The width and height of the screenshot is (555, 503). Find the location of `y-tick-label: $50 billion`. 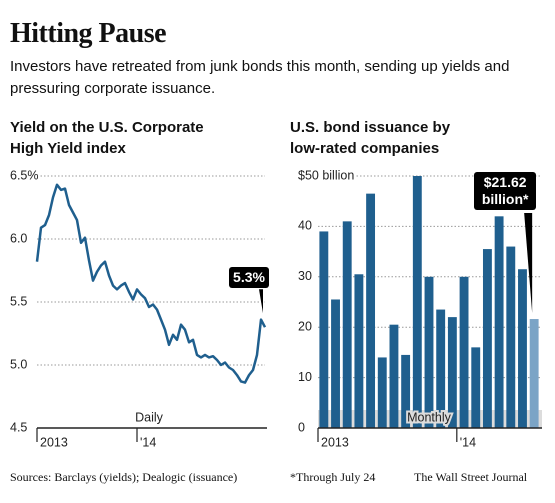

y-tick-label: $50 billion is located at coordinates (326, 175).